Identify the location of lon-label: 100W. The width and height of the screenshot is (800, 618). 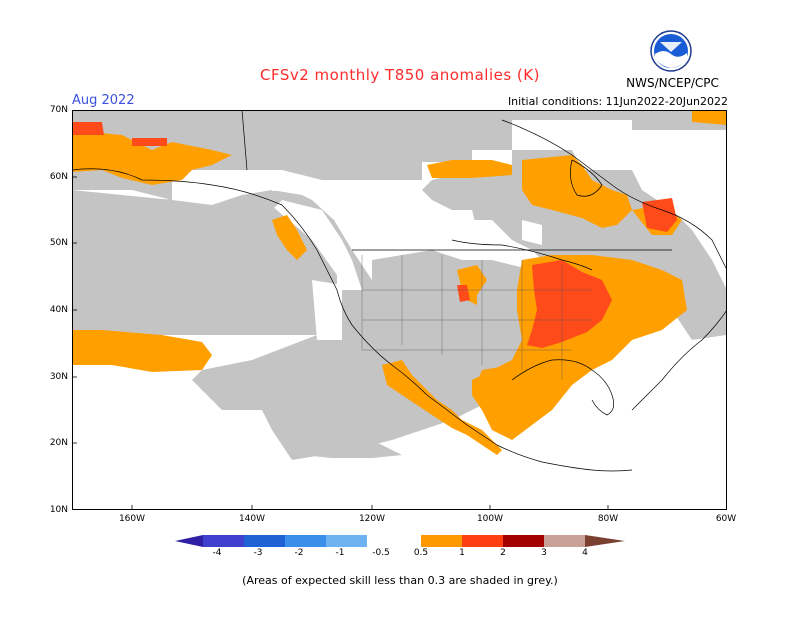
(490, 519).